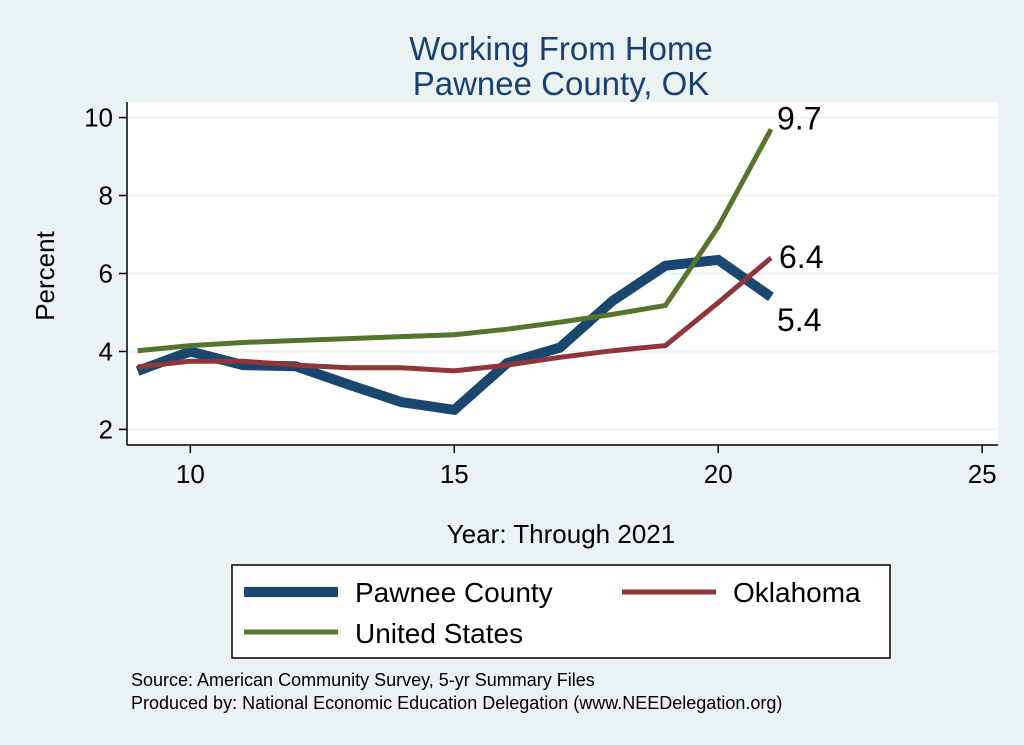  What do you see at coordinates (439, 633) in the screenshot?
I see `legend-label-united-states: United States` at bounding box center [439, 633].